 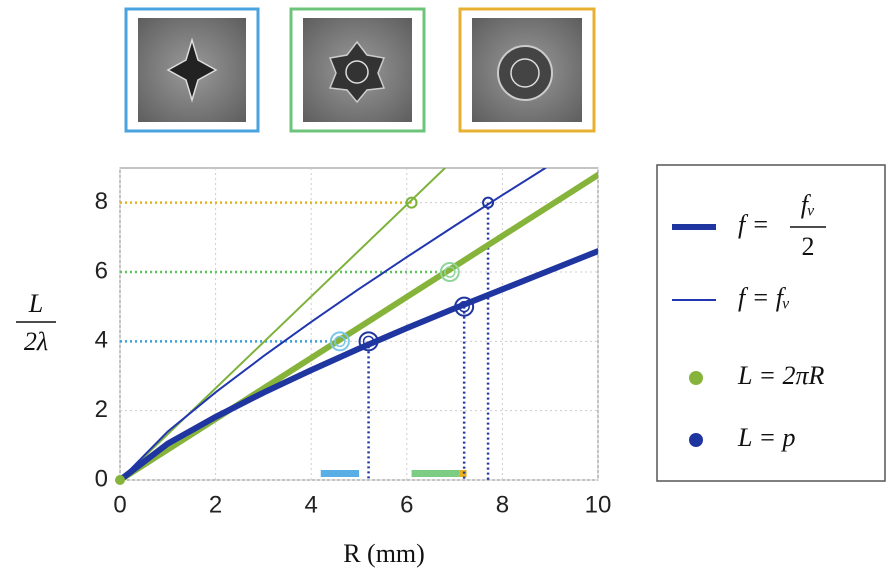 I want to click on legend-label: f = fᵥ, so click(x=764, y=297).